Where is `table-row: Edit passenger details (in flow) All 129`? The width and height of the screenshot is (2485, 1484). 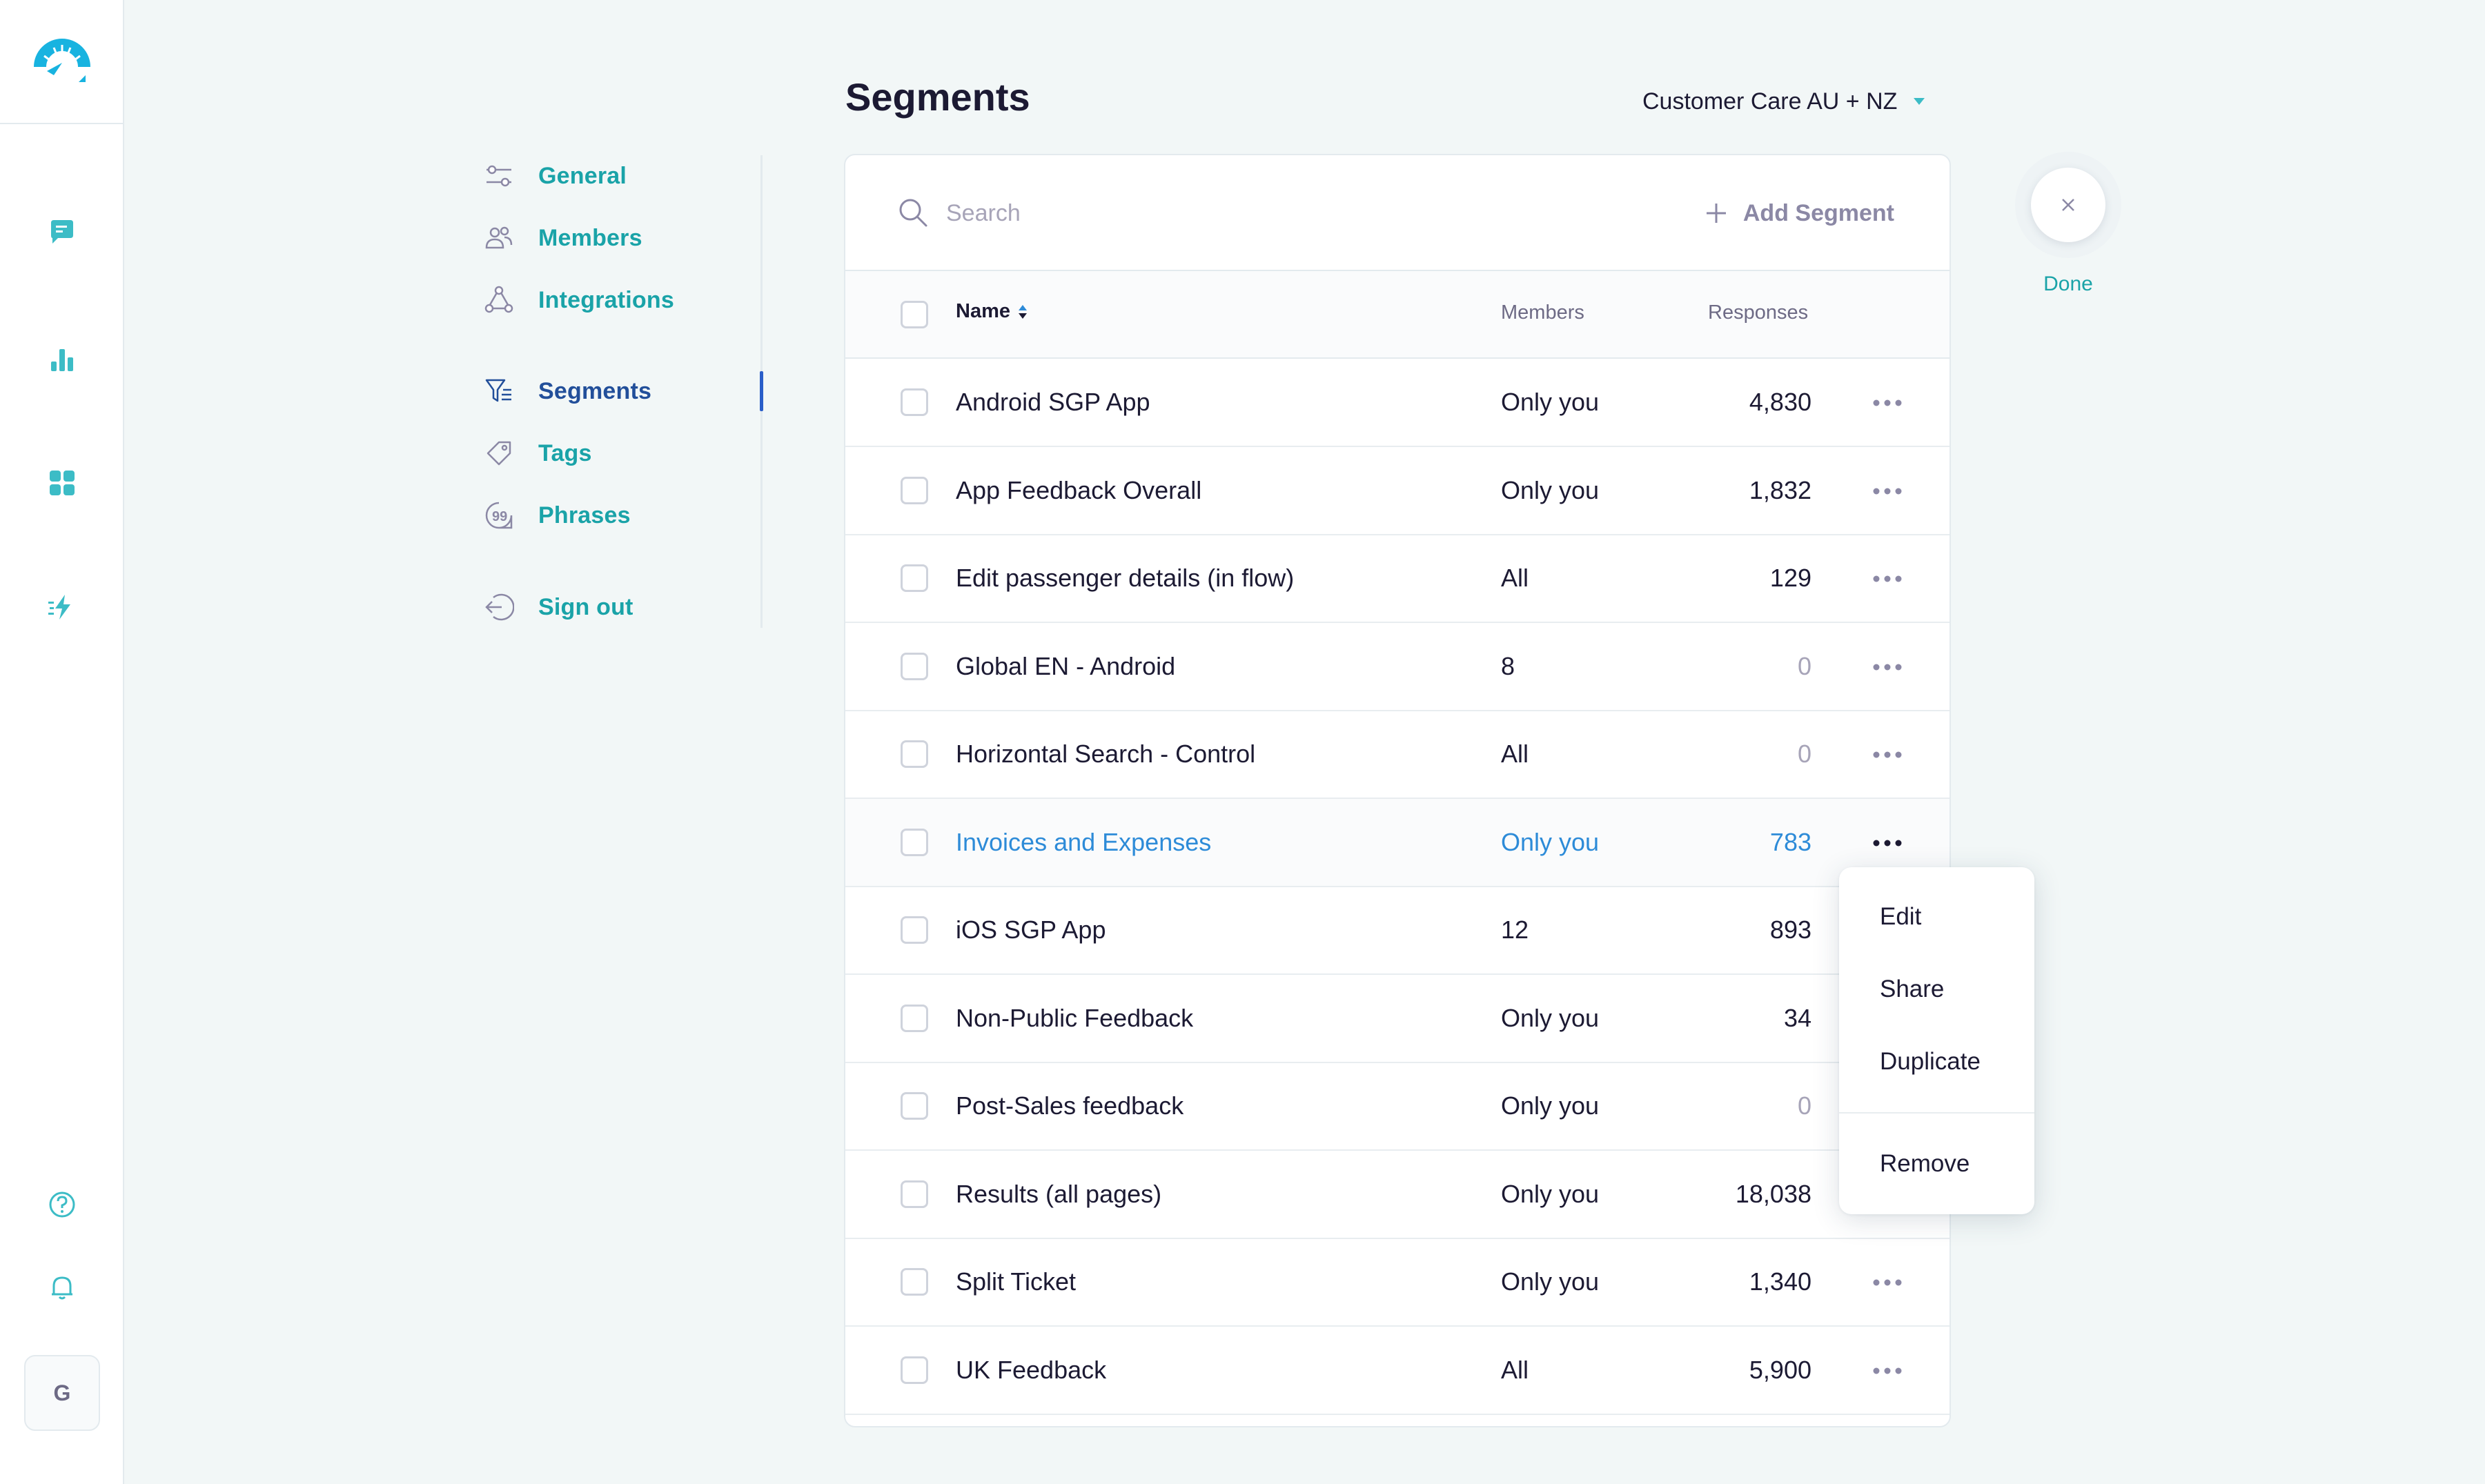
table-row: Edit passenger details (in flow) All 129 is located at coordinates (1397, 579).